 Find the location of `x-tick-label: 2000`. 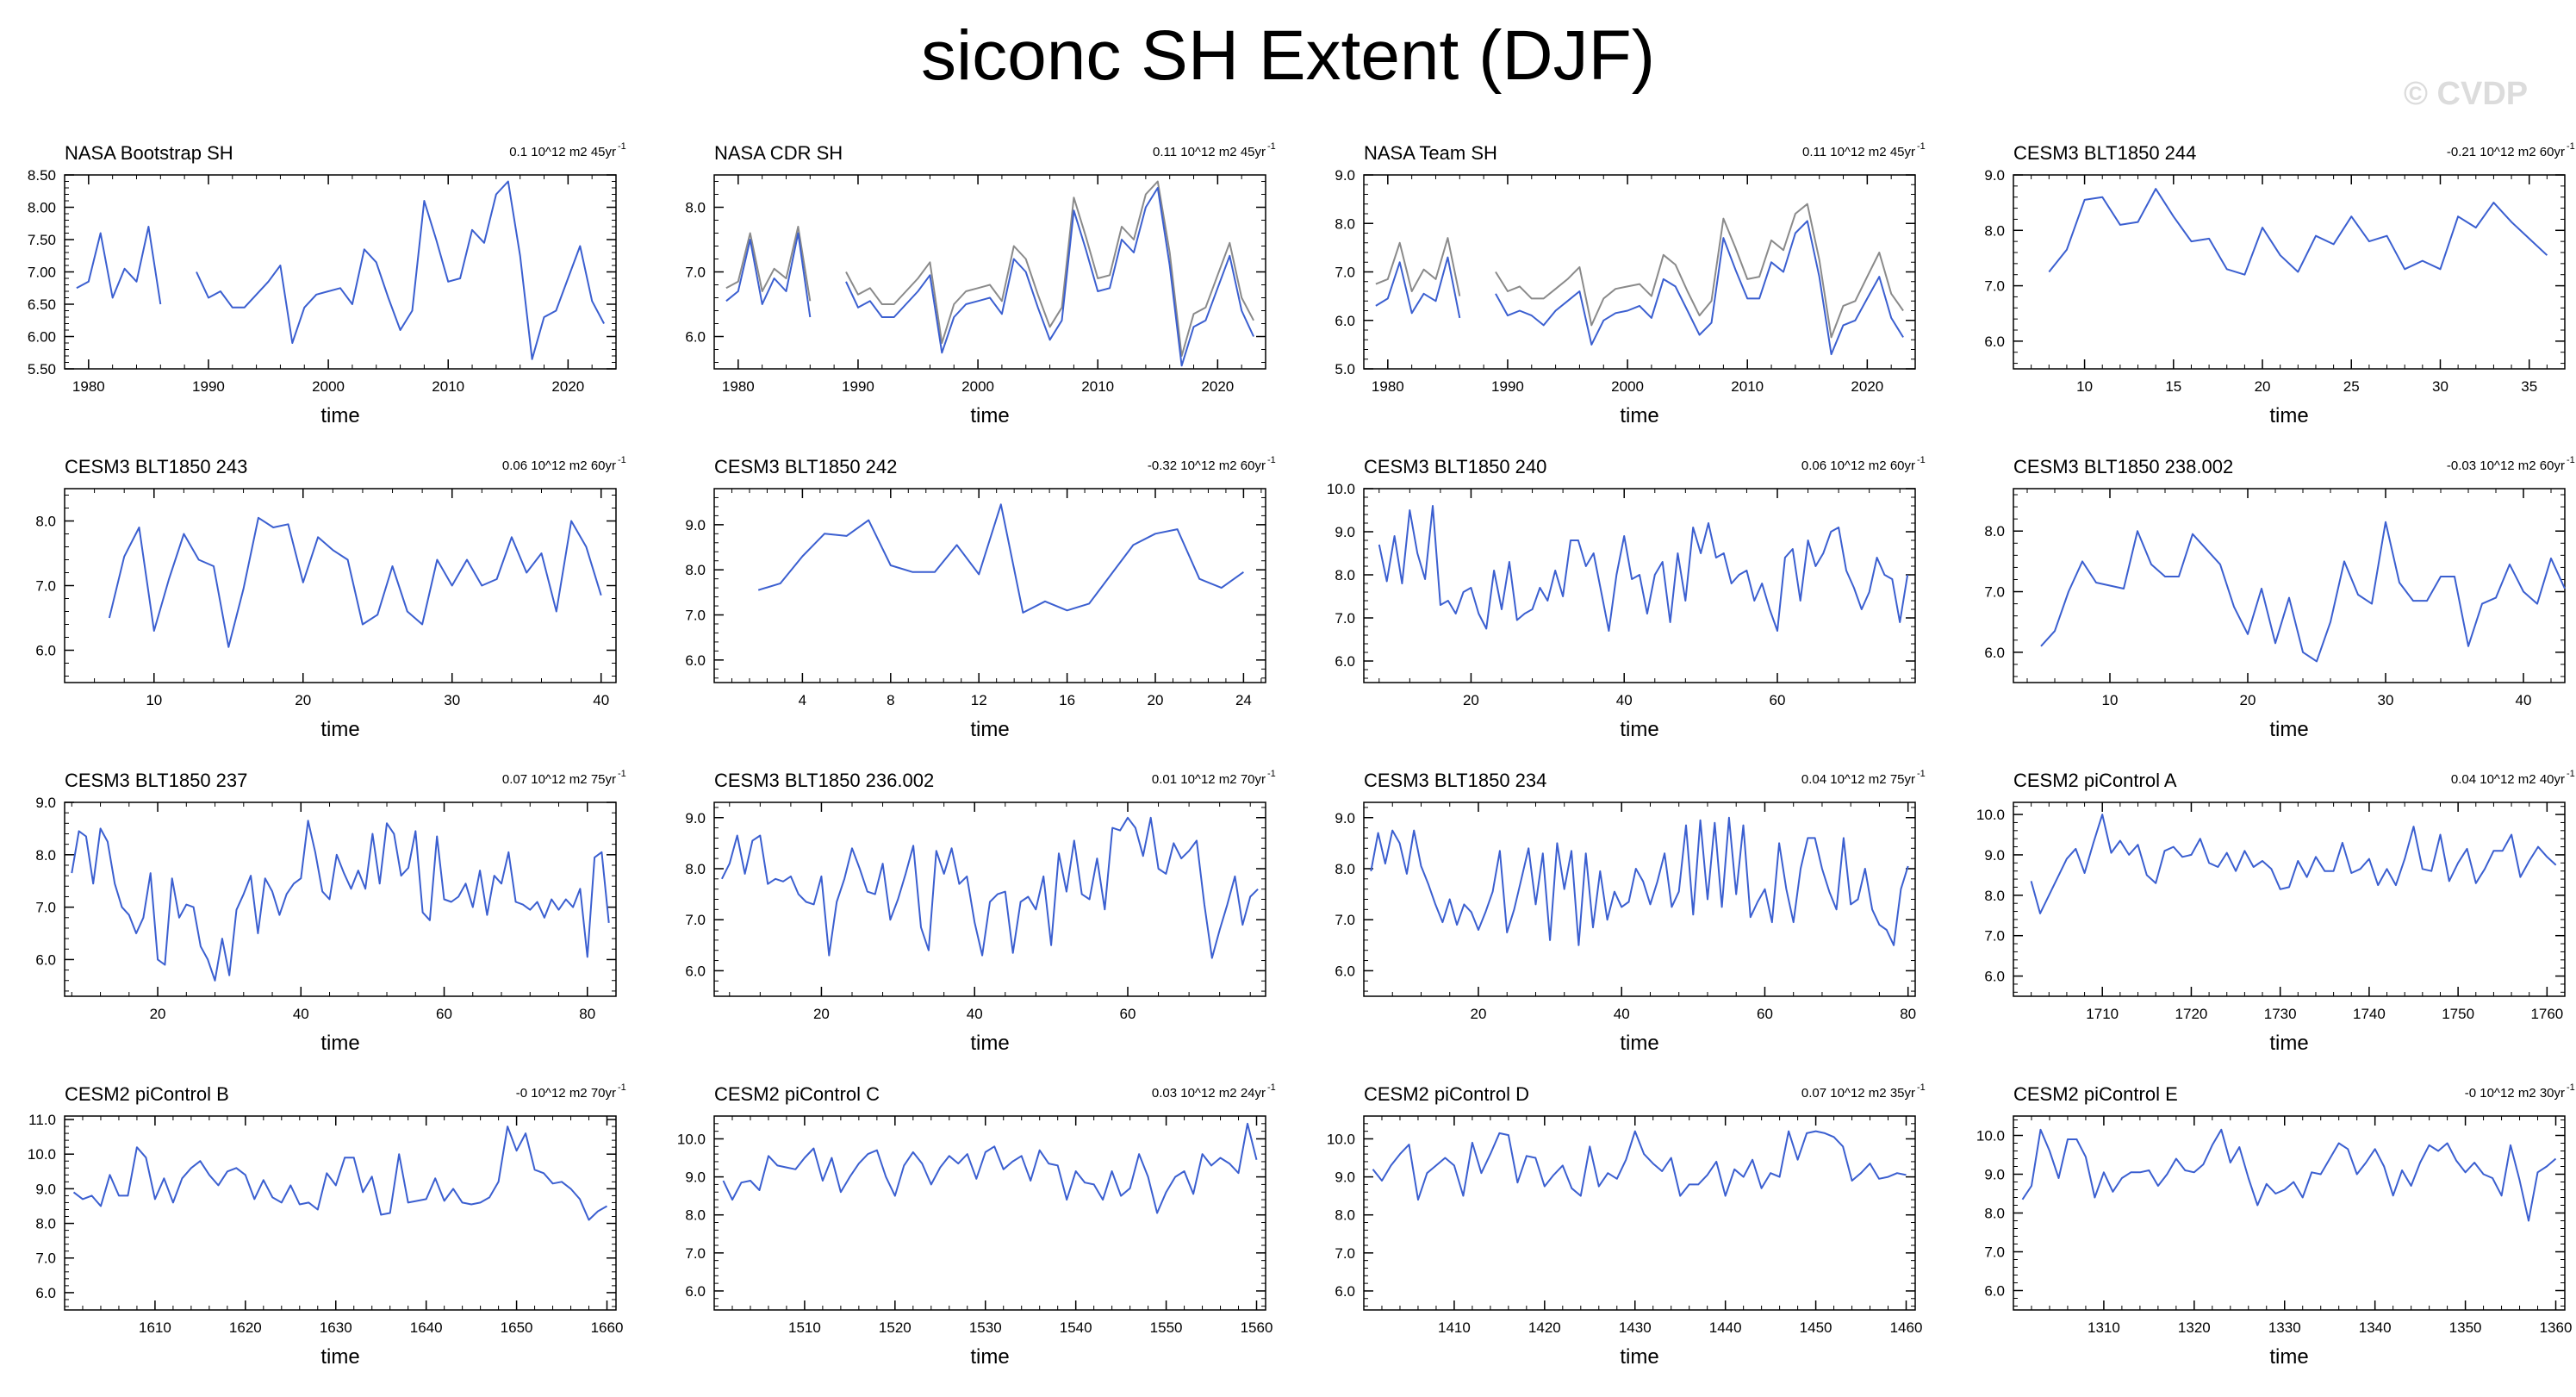

x-tick-label: 2000 is located at coordinates (978, 386).